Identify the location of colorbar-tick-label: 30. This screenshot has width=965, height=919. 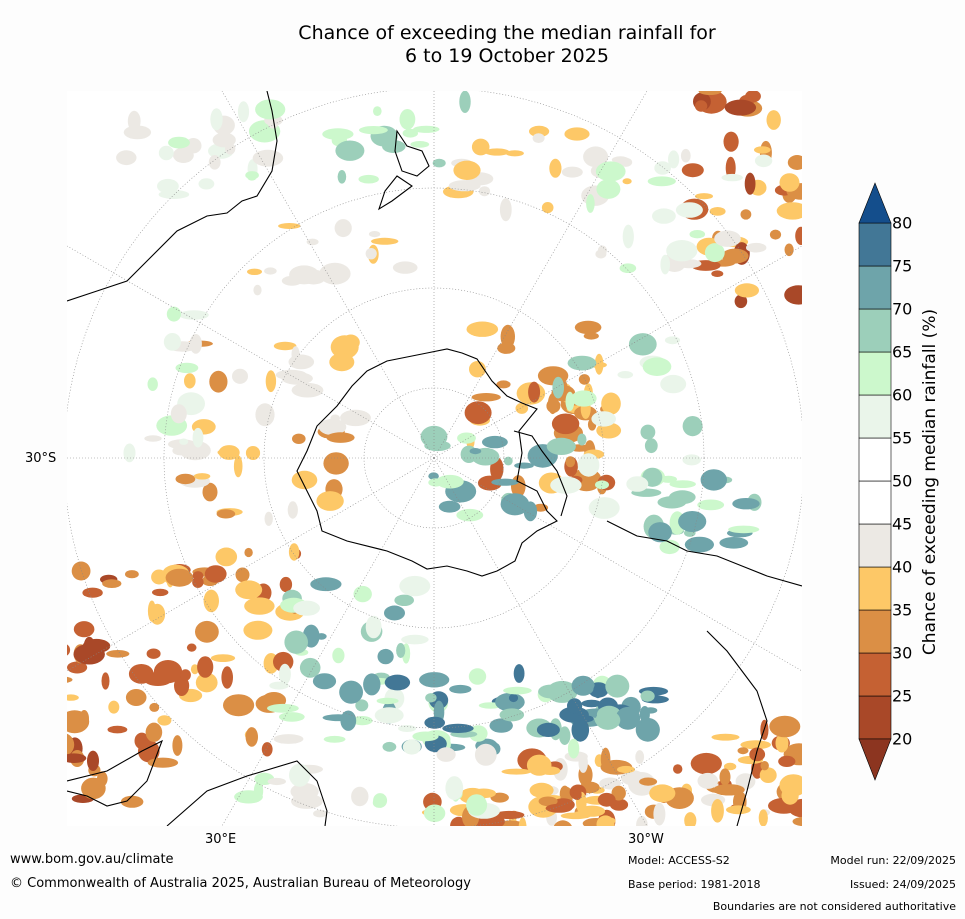
(902, 653).